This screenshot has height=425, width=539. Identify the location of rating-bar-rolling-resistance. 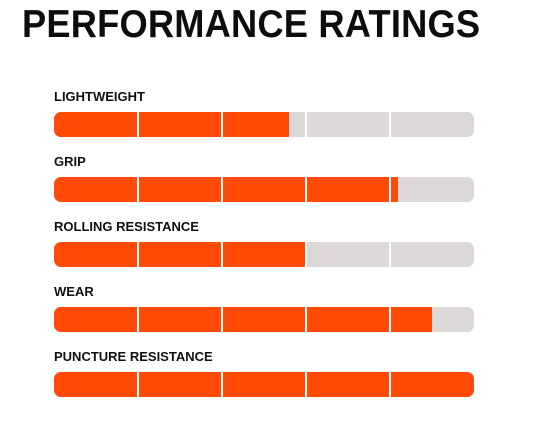
(264, 254).